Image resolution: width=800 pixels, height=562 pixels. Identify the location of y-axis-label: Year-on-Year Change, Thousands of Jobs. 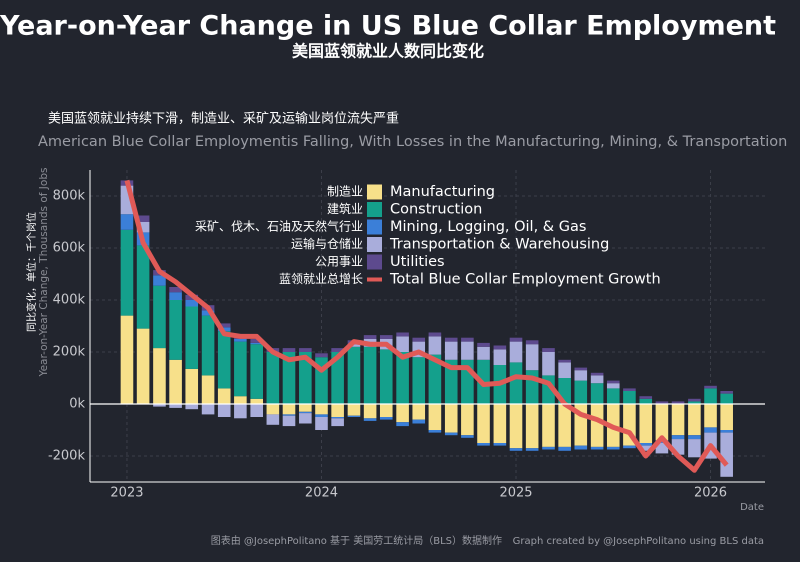
(44, 273).